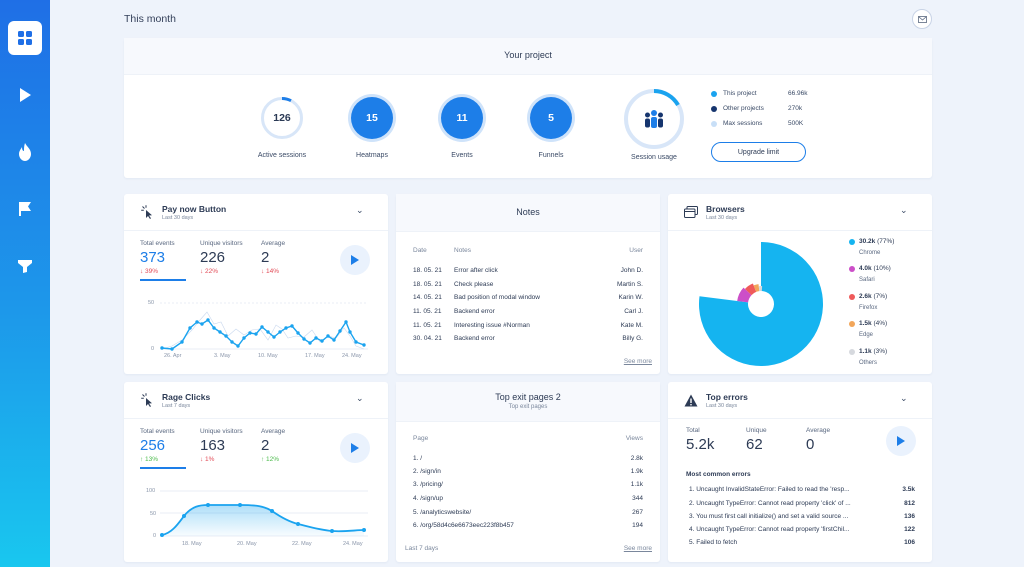 This screenshot has width=1024, height=567. I want to click on value: 1.1k, so click(865, 351).